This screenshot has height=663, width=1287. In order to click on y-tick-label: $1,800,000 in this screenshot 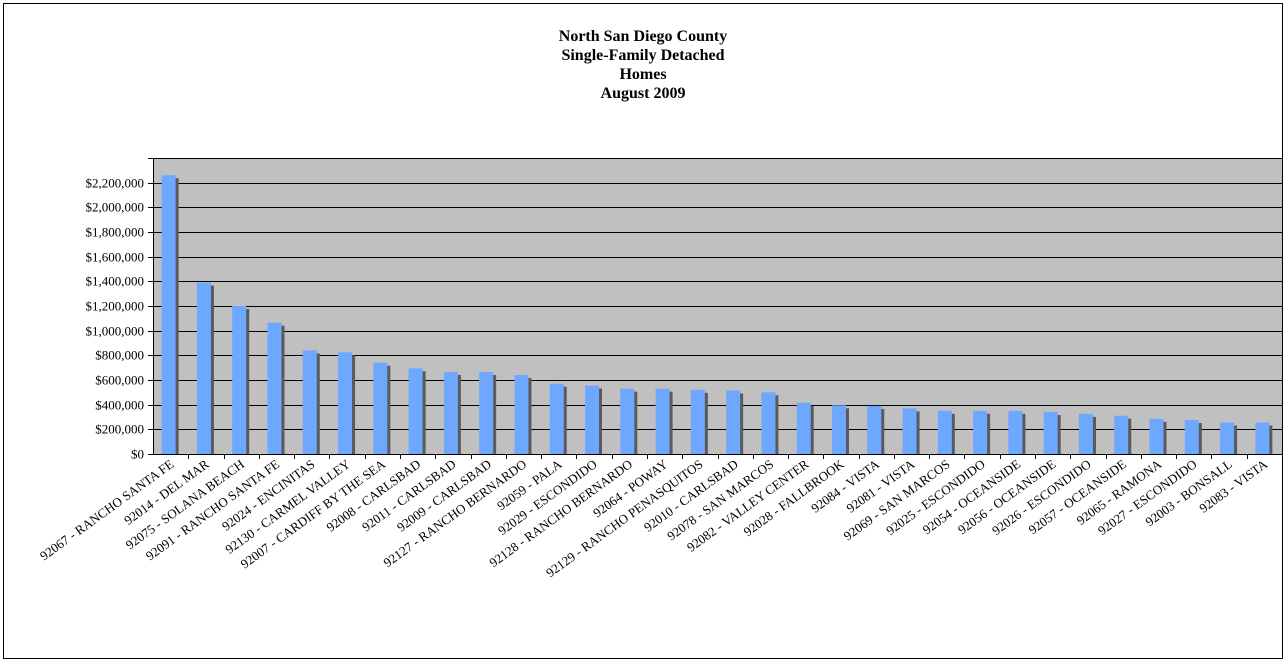, I will do `click(115, 232)`.